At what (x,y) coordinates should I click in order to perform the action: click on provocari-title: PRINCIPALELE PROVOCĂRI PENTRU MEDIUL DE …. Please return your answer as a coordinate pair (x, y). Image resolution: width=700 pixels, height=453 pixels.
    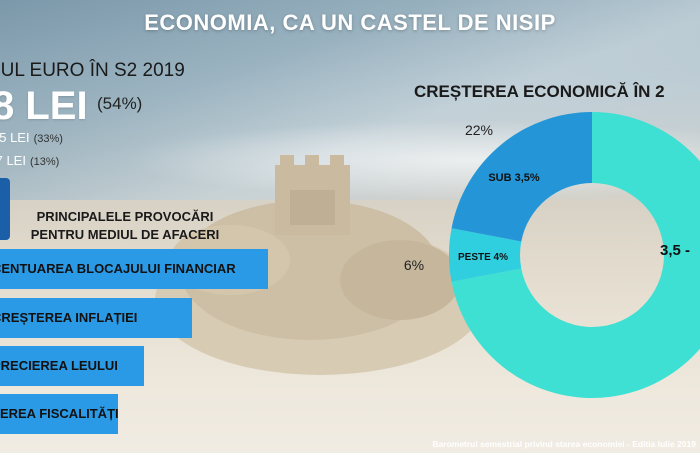
    Looking at the image, I should click on (125, 225).